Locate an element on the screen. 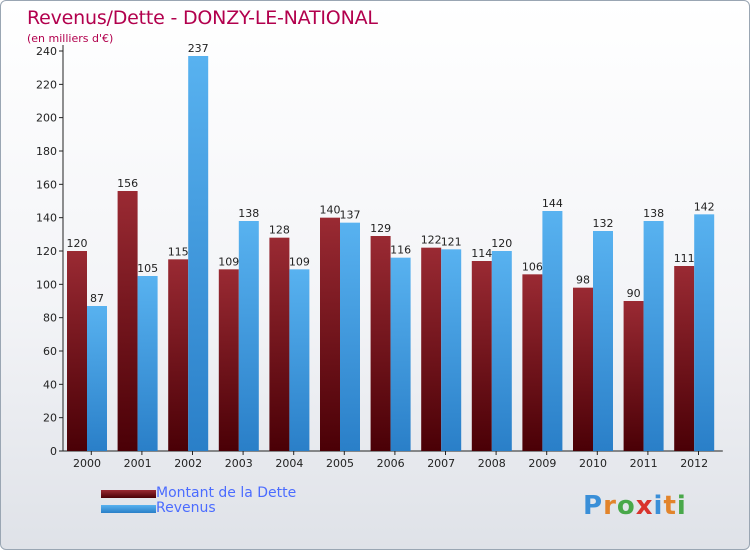  data-label-debt: 129 is located at coordinates (380, 228).